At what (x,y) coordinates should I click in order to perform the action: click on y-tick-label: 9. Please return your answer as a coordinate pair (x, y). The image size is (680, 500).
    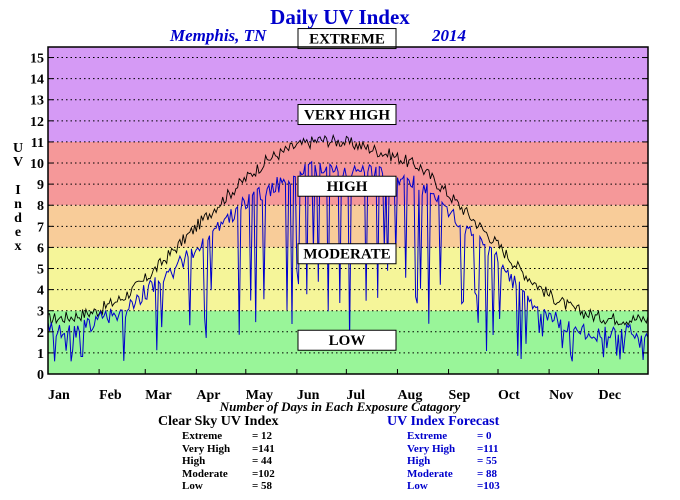
    Looking at the image, I should click on (40, 185).